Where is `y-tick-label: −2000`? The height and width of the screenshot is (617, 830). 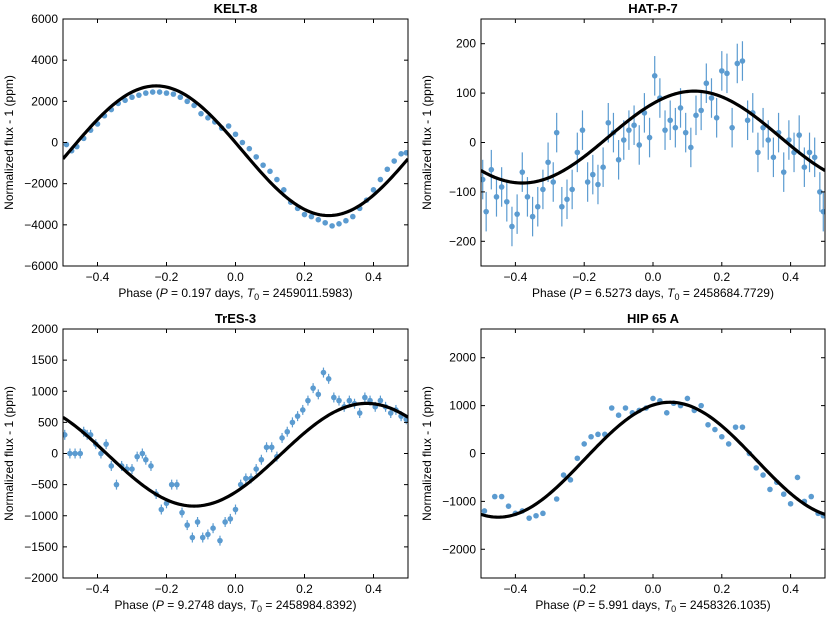 y-tick-label: −2000 is located at coordinates (41, 184).